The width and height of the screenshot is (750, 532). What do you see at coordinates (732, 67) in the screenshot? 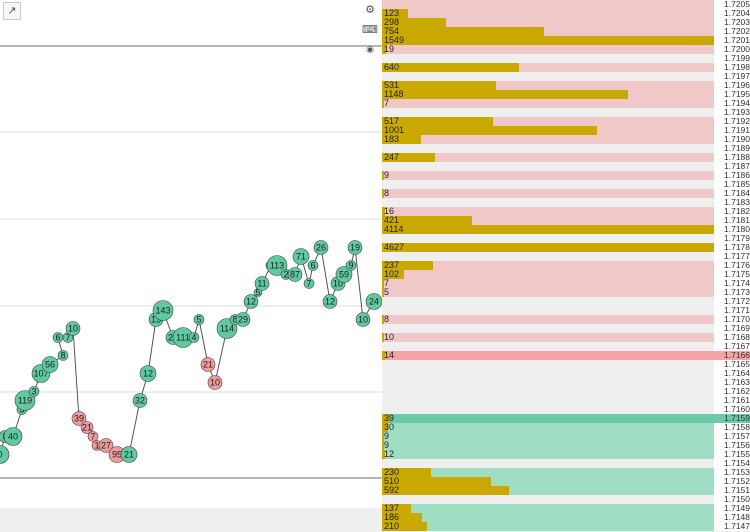
I see `price-level-label: 1.7198` at bounding box center [732, 67].